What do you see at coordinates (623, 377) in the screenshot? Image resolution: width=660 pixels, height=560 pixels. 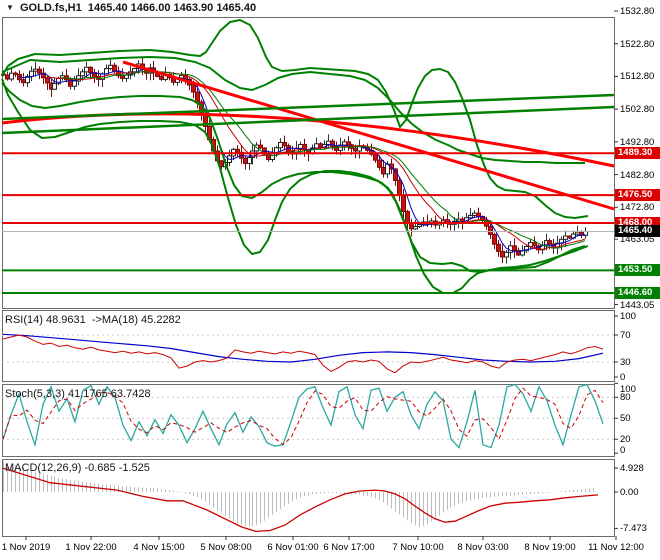 I see `rsi-axis-label: 0` at bounding box center [623, 377].